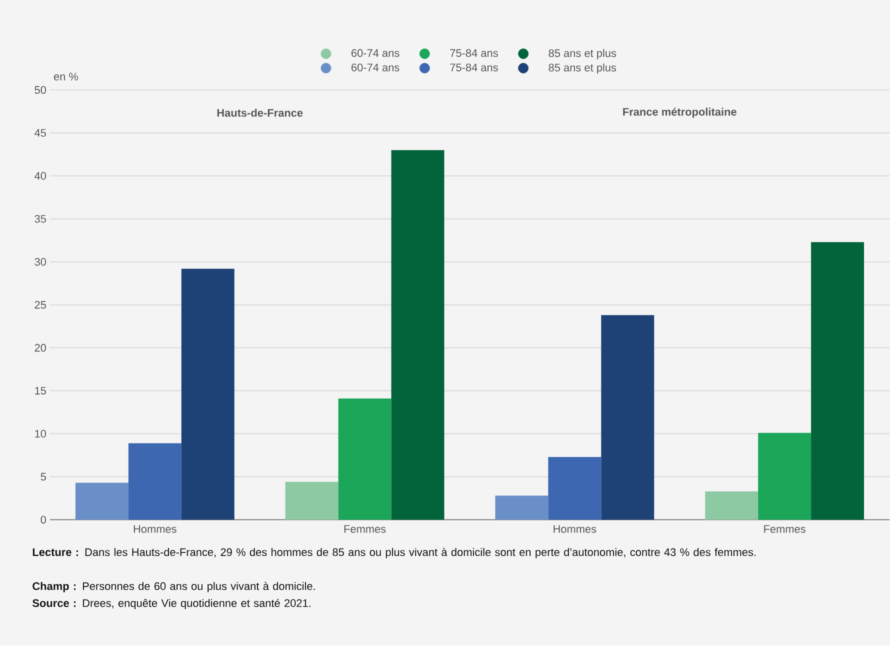 The image size is (890, 646). Describe the element at coordinates (40, 219) in the screenshot. I see `y-tick-label: 35` at that location.